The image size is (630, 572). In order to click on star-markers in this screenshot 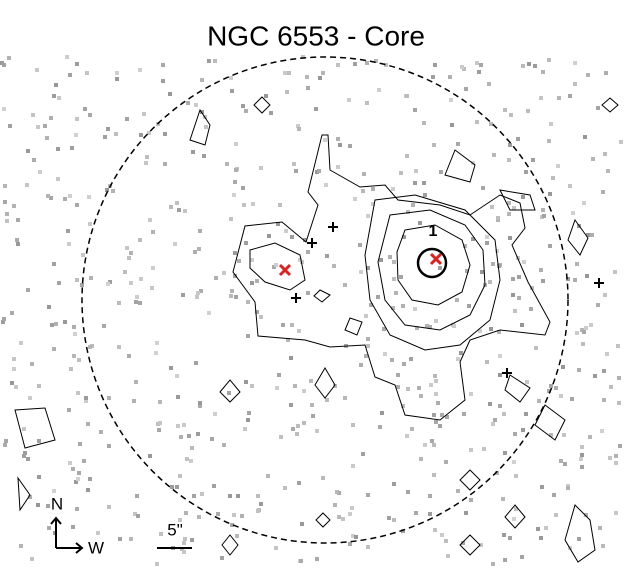, I will do `click(447, 300)`.